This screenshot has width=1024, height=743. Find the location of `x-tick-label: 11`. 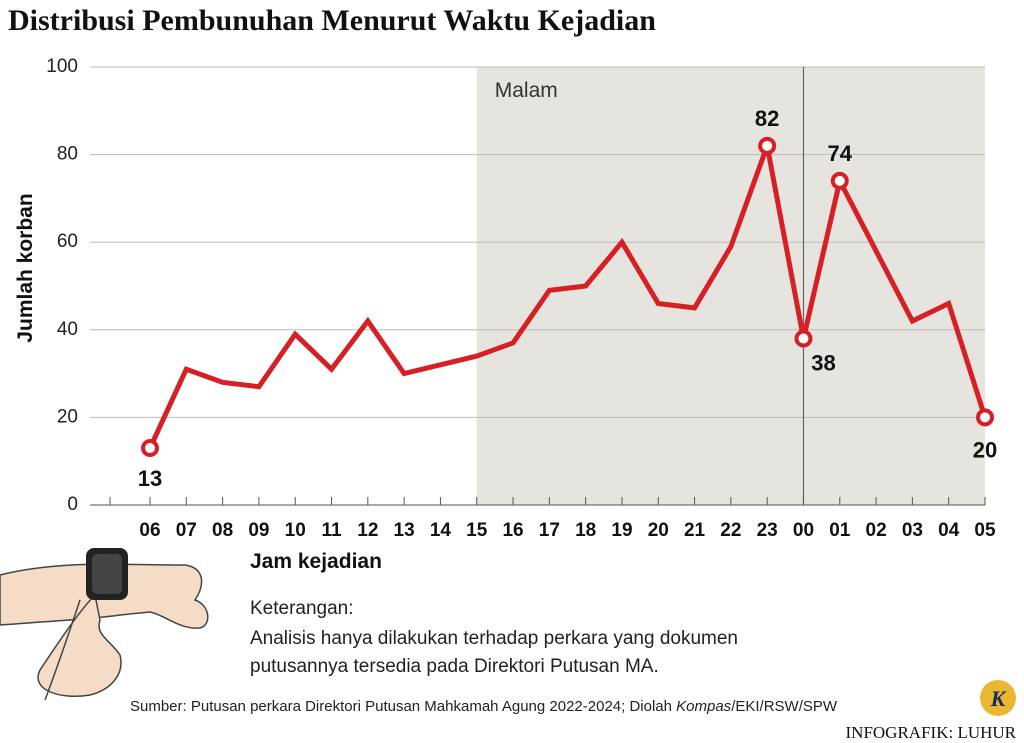

x-tick-label: 11 is located at coordinates (331, 530).